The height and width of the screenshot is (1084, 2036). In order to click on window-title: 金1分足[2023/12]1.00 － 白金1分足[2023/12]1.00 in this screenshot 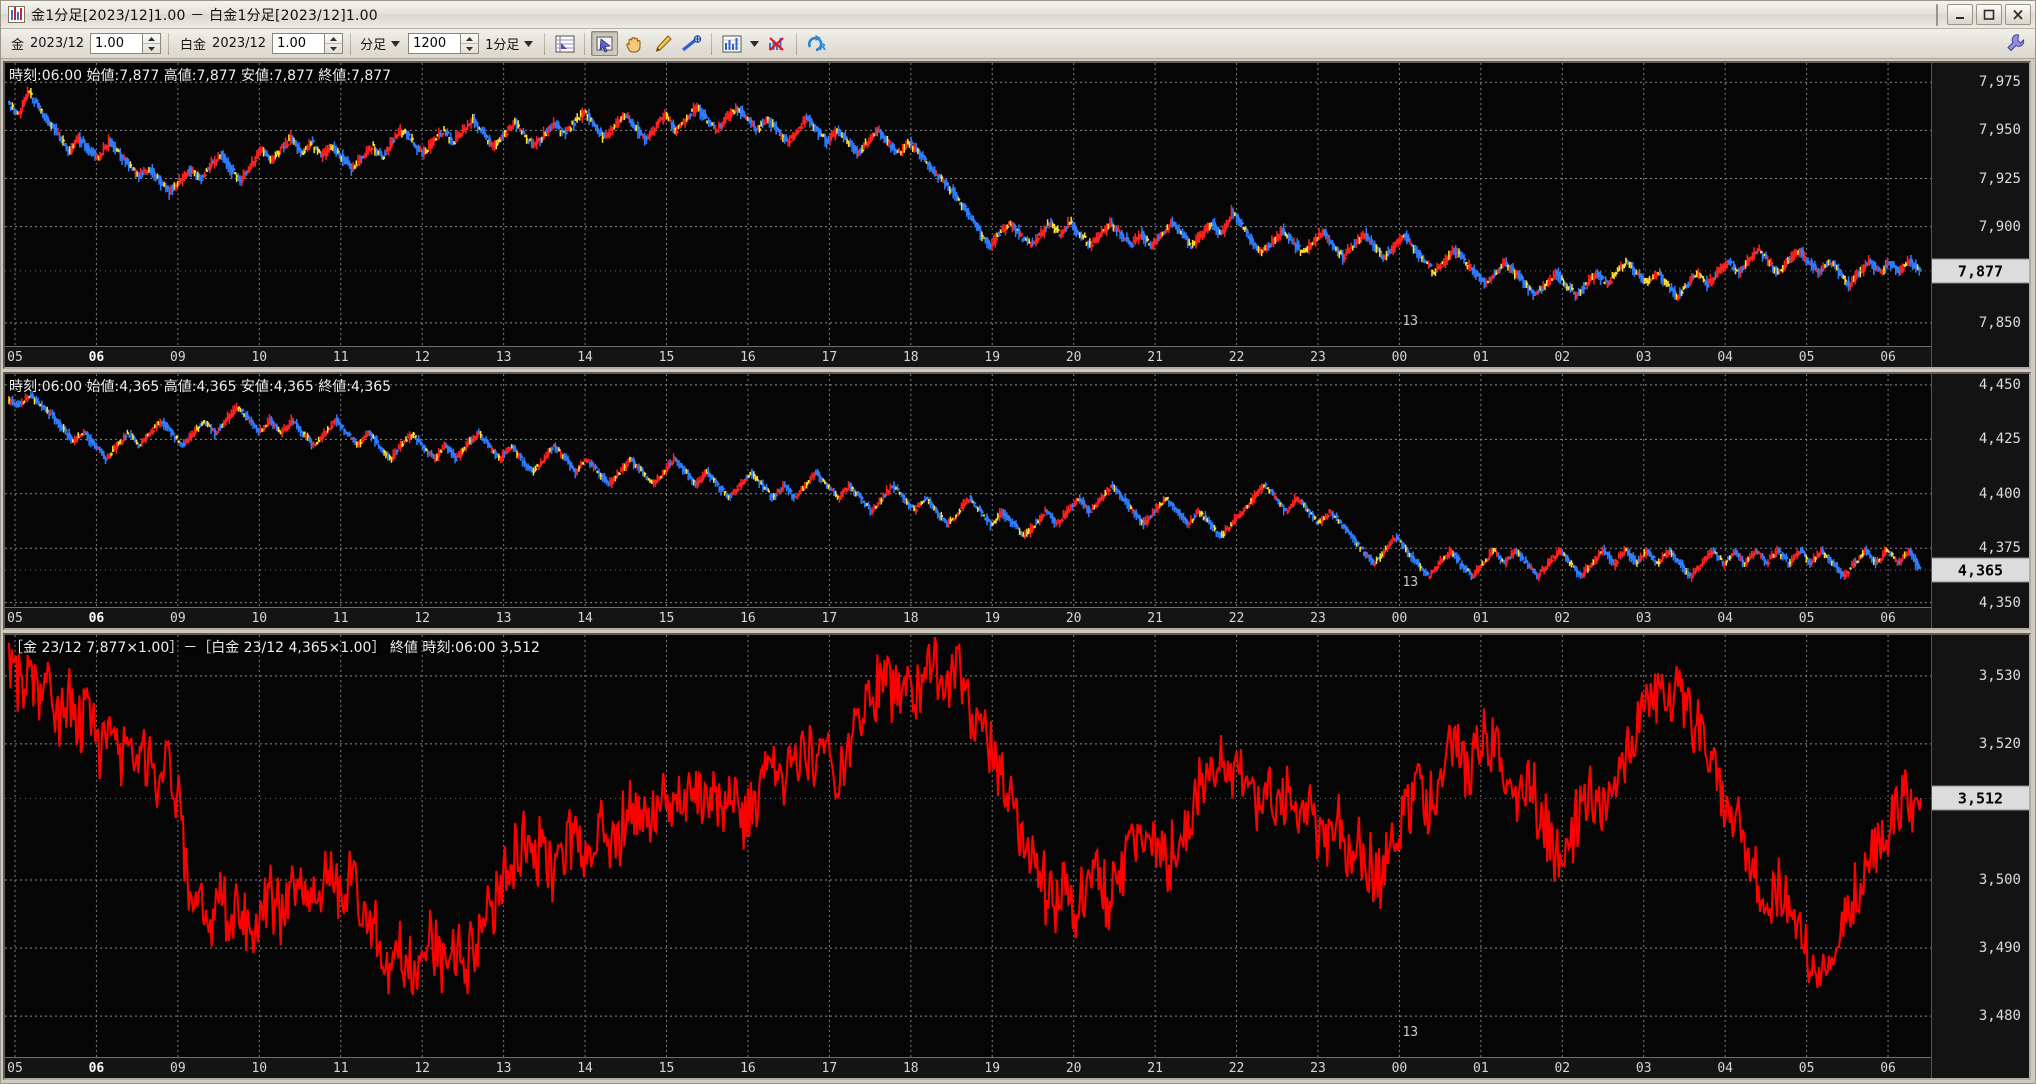, I will do `click(204, 15)`.